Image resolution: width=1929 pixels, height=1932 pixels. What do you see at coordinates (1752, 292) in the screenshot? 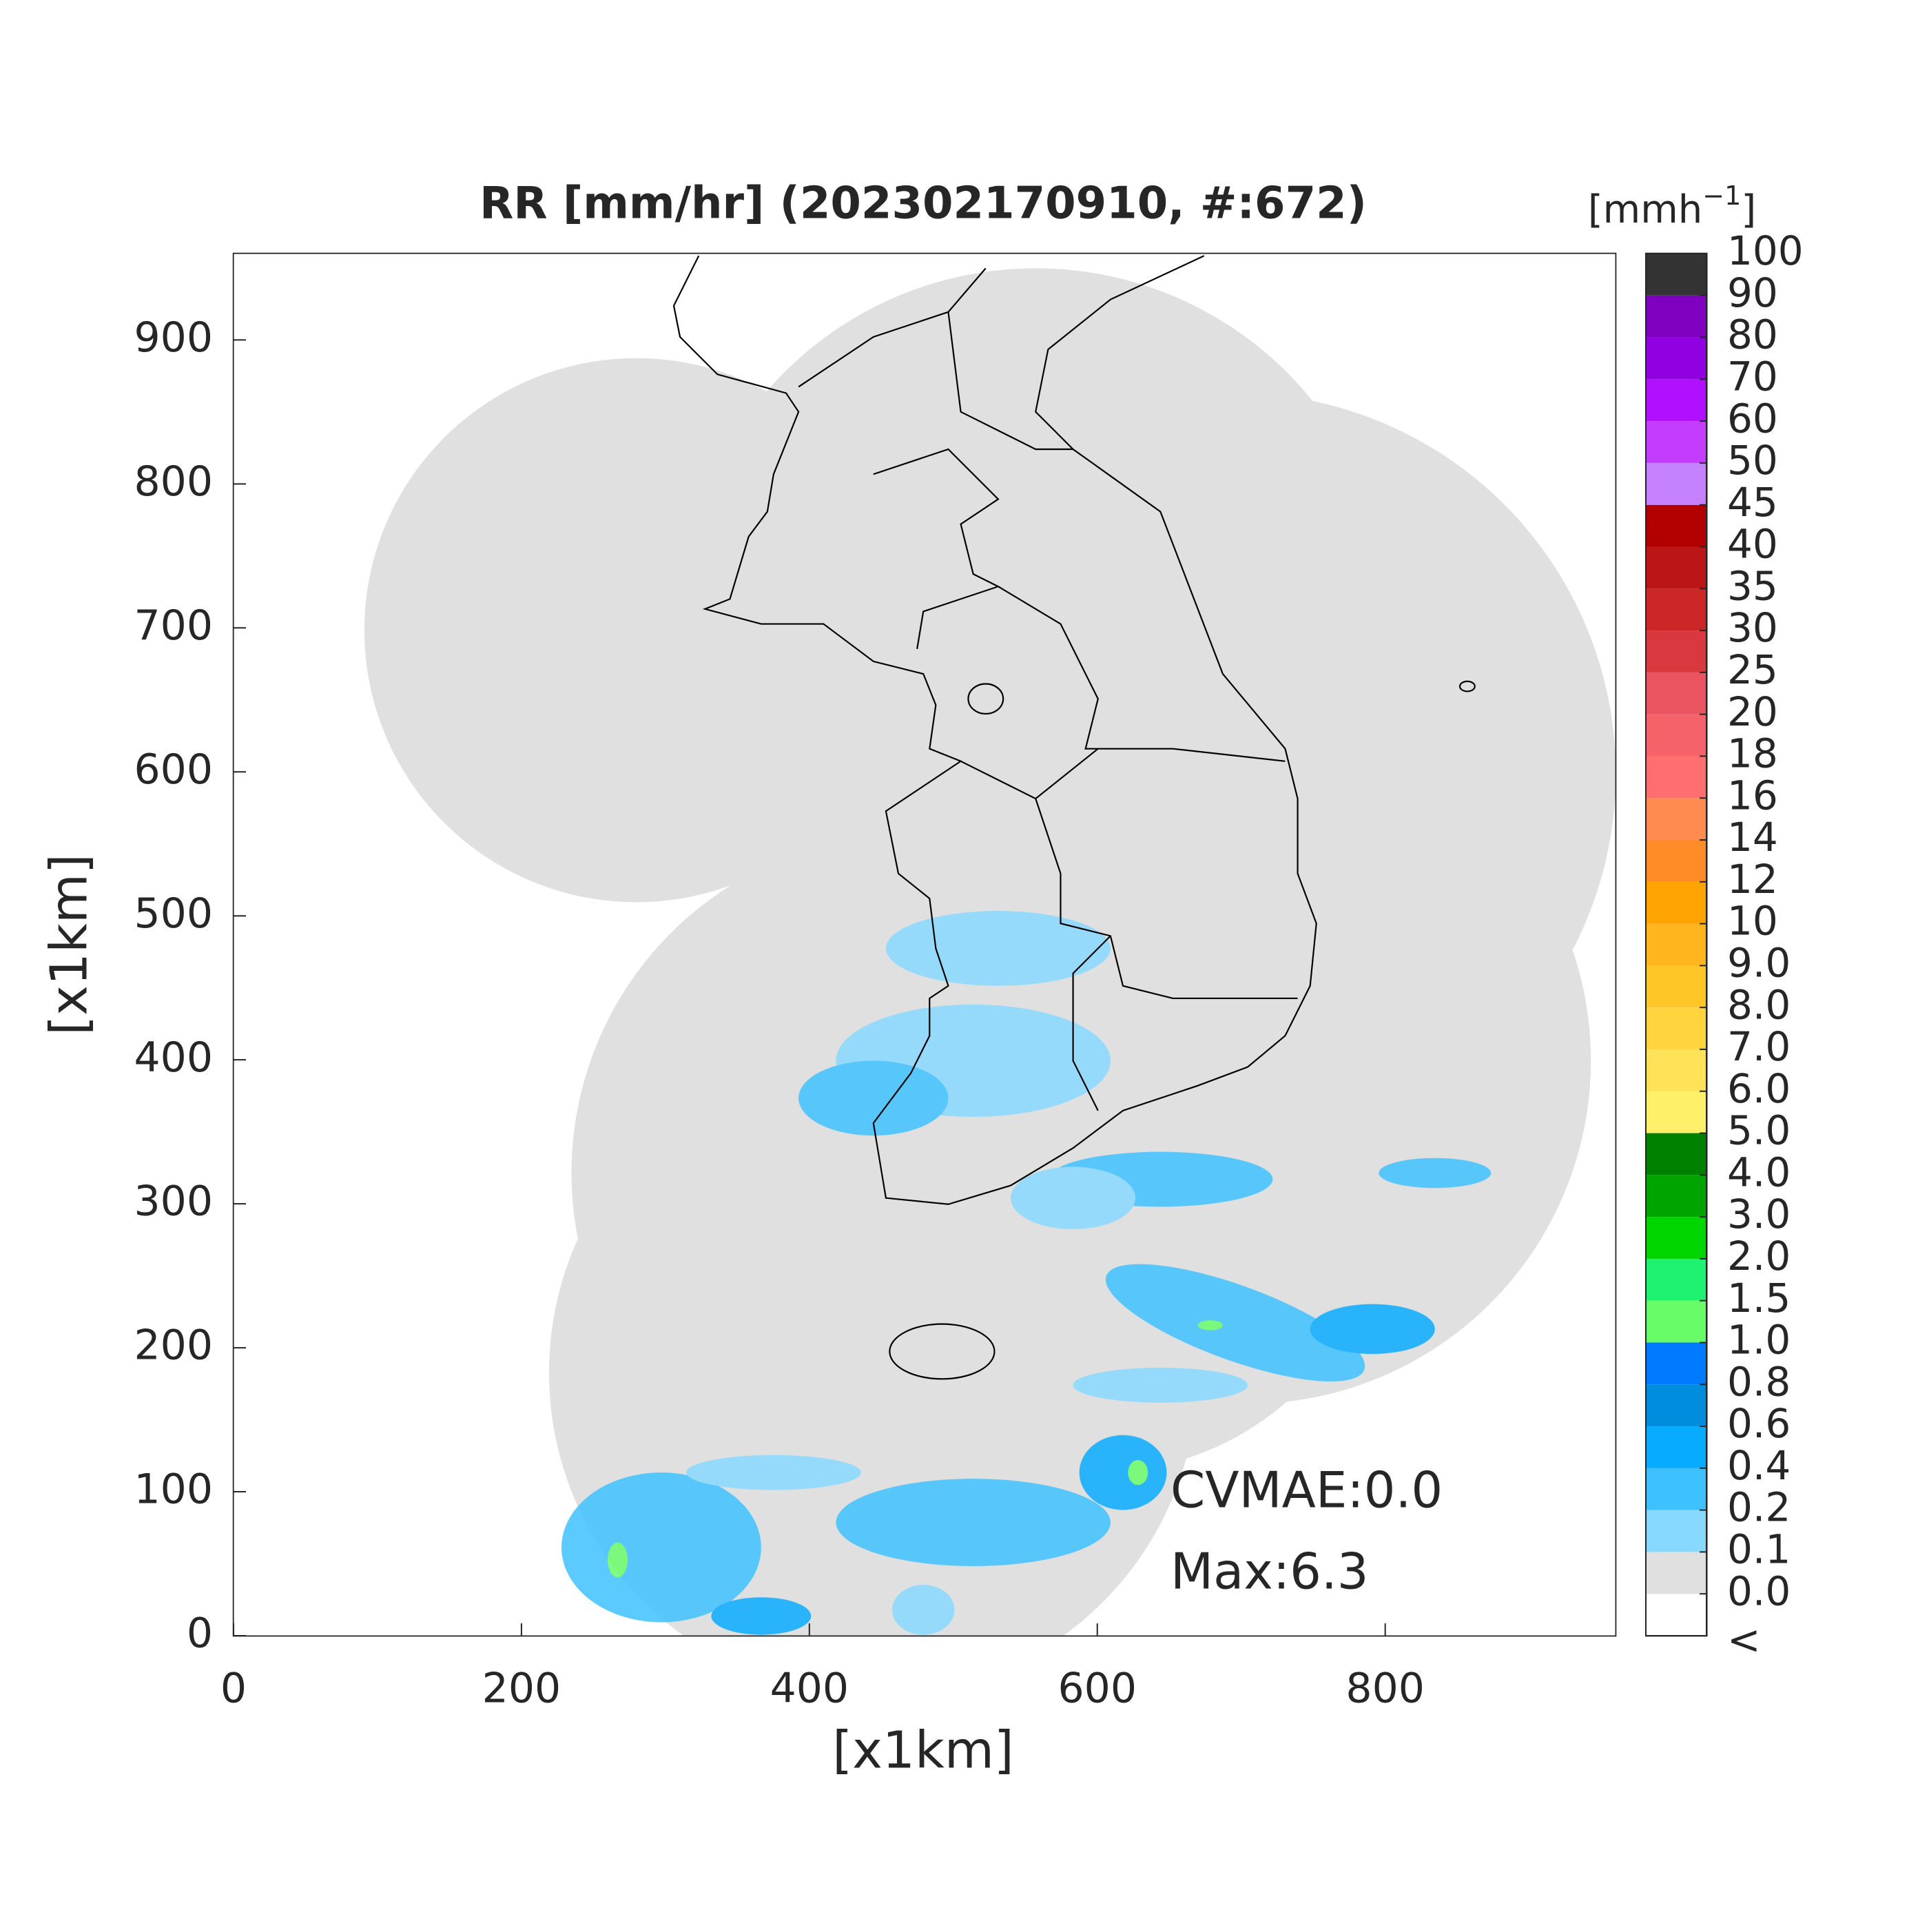
I see `colorbar-tick-label: 90` at bounding box center [1752, 292].